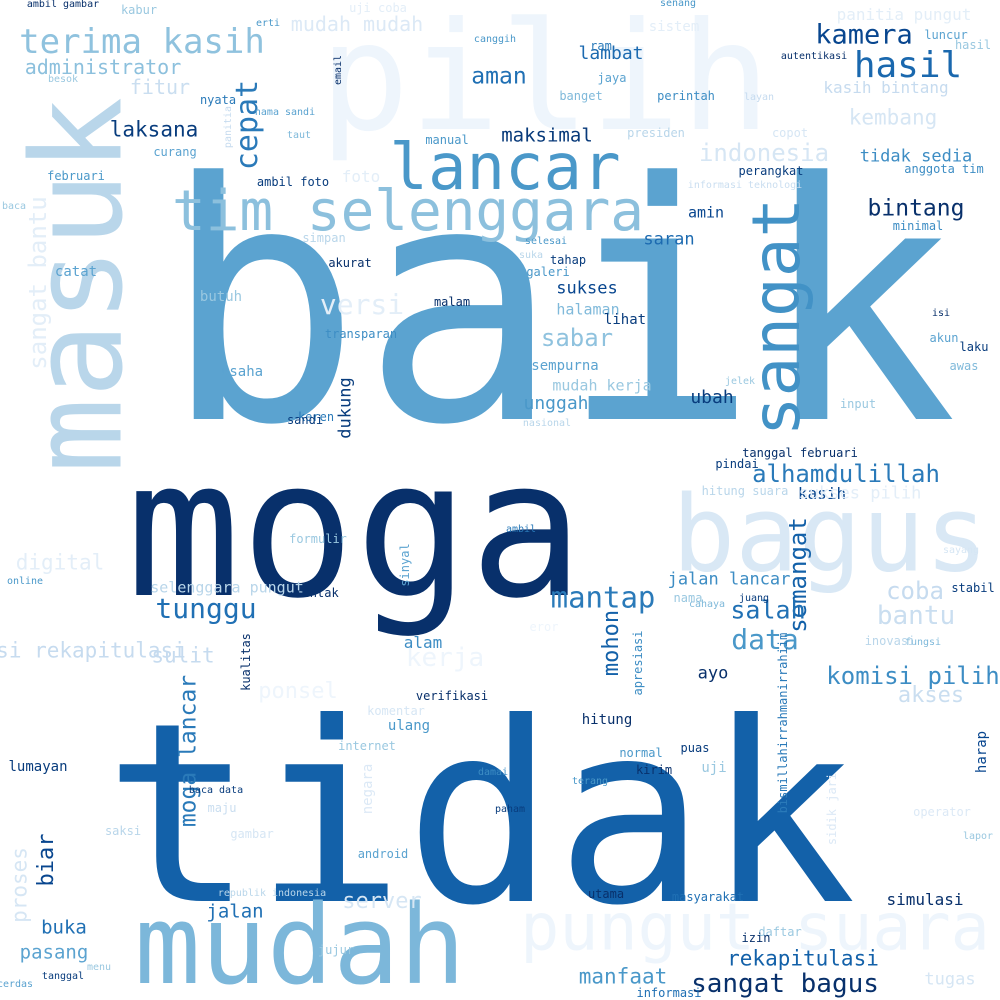 The height and width of the screenshot is (1000, 1000). I want to click on word-ubah: ubah, so click(712, 397).